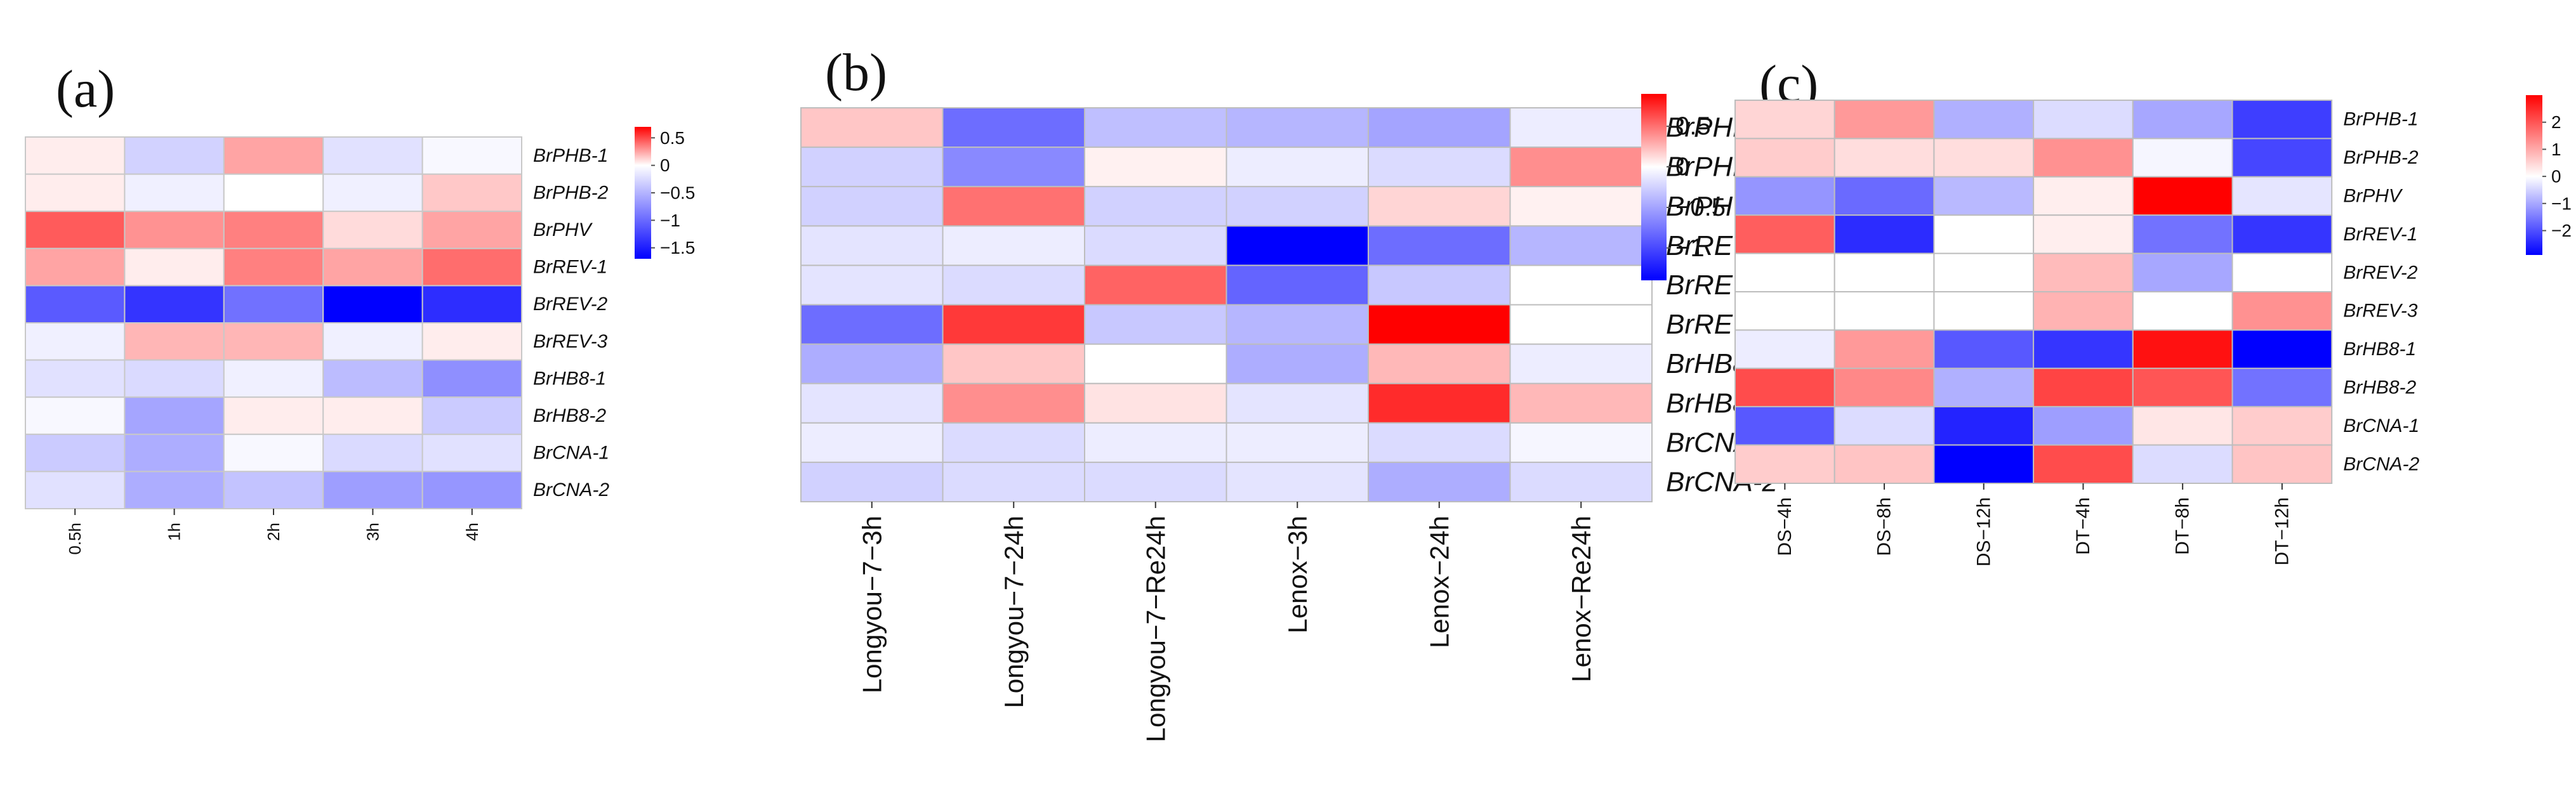  Describe the element at coordinates (569, 415) in the screenshot. I see `row-label: BrHB8-2` at that location.